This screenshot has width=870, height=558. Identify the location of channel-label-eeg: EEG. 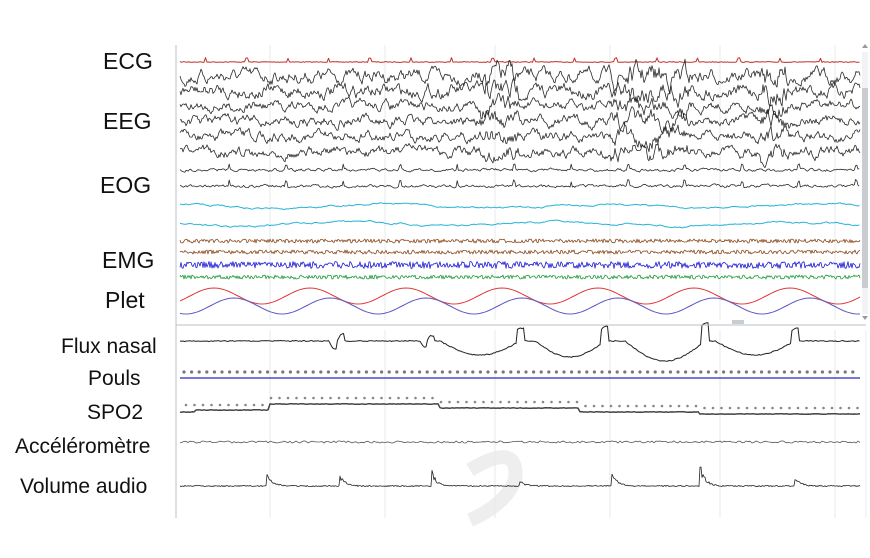
(127, 121).